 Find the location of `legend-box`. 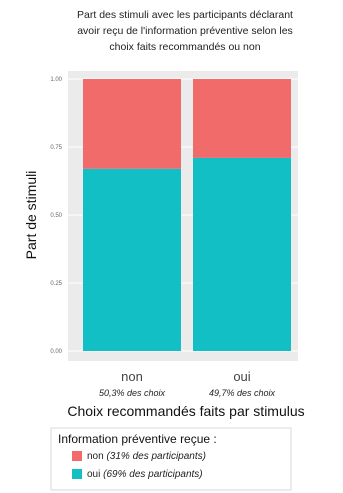

legend-box is located at coordinates (171, 459).